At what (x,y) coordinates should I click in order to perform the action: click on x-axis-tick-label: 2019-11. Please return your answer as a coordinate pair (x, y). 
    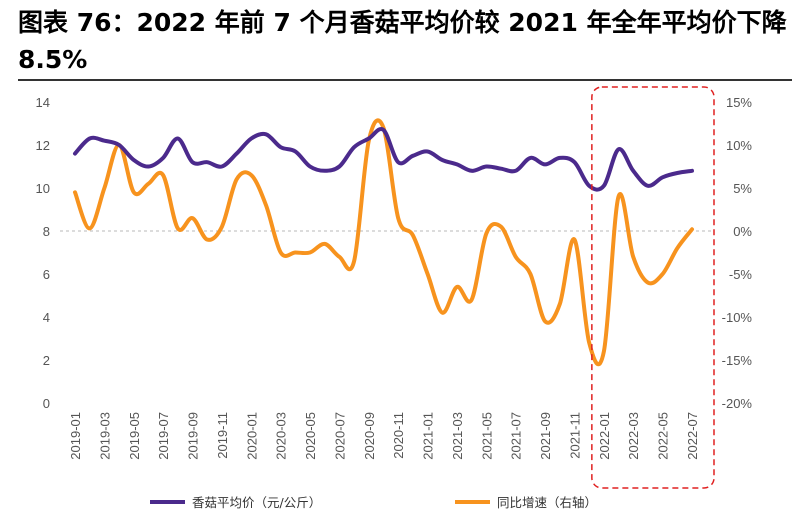
    Looking at the image, I should click on (222, 435).